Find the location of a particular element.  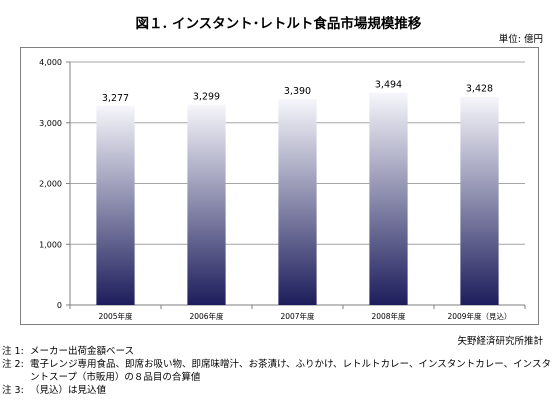

note-3-text: （見込）は見込値 is located at coordinates (68, 390).